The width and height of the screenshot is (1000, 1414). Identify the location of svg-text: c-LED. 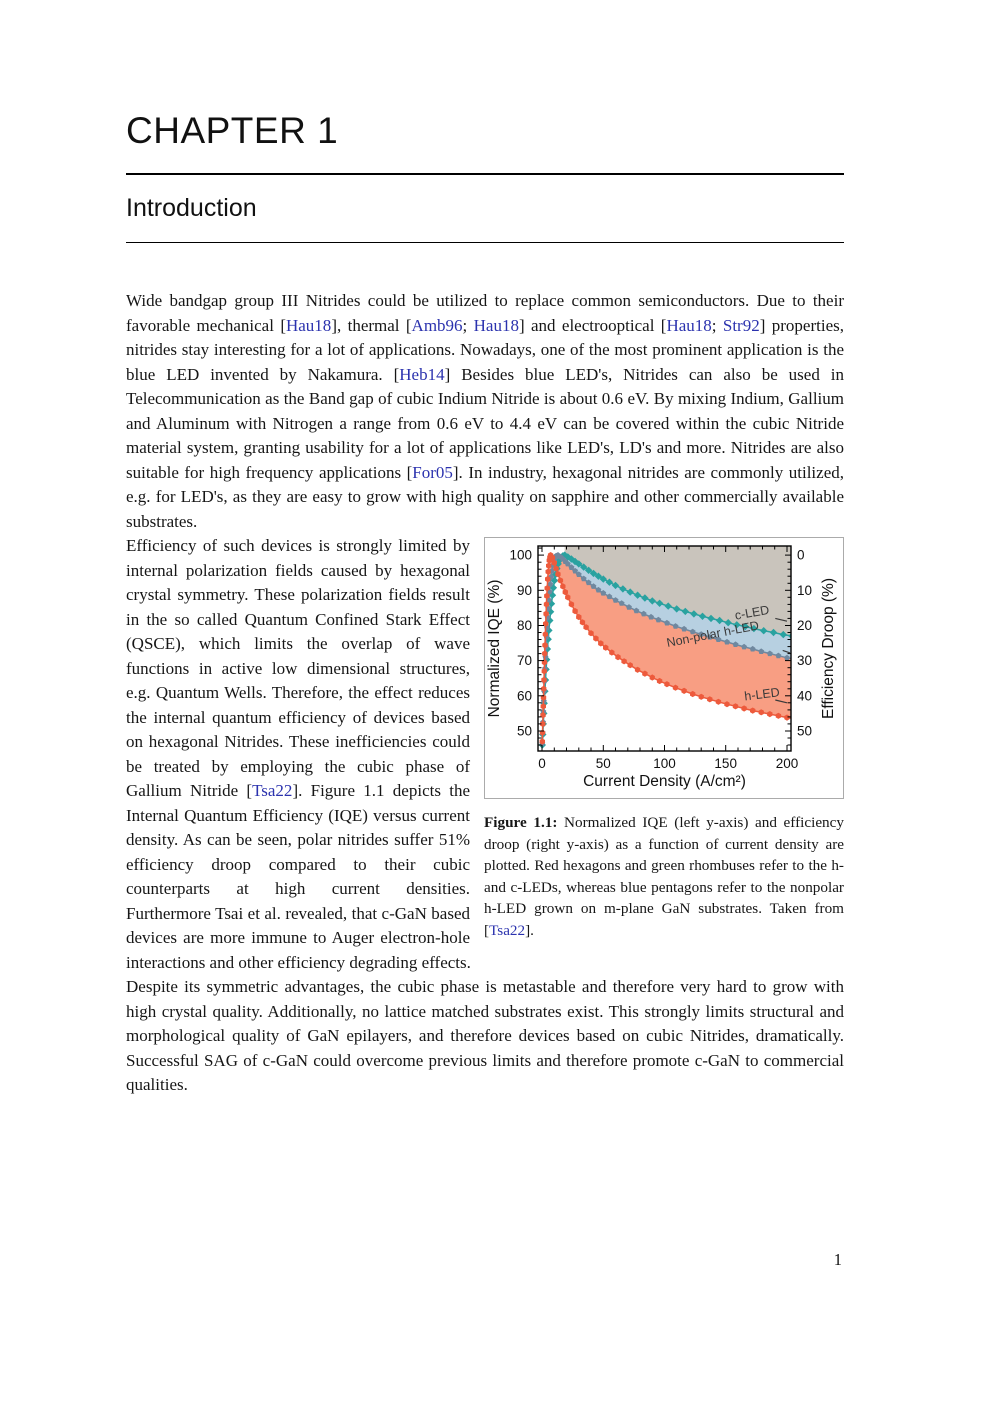
(752, 613).